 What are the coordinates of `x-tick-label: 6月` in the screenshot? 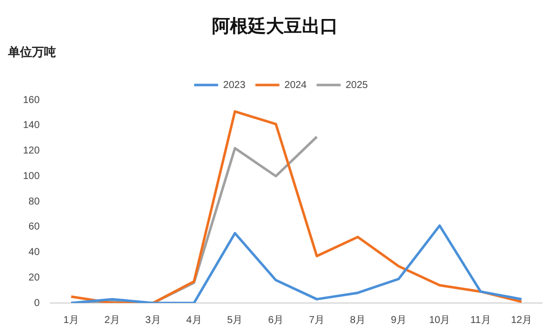 It's located at (276, 320).